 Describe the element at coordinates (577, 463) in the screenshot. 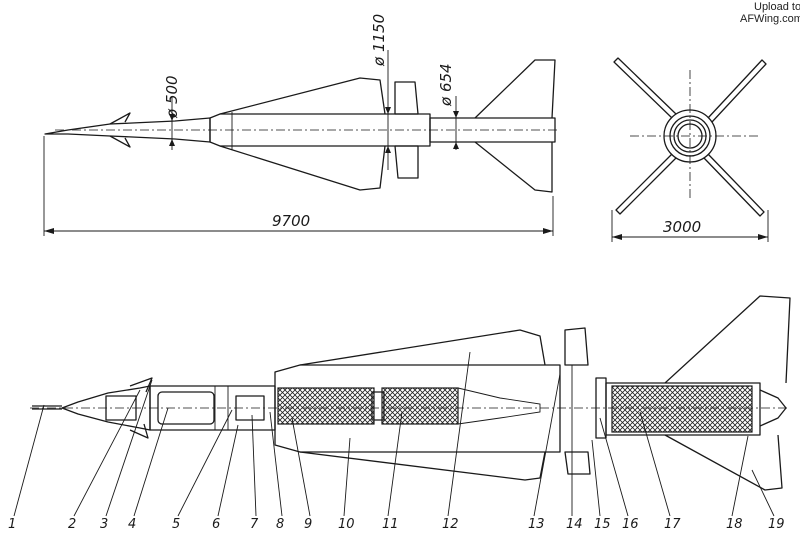

I see `cutaway-fairing-bottom` at that location.